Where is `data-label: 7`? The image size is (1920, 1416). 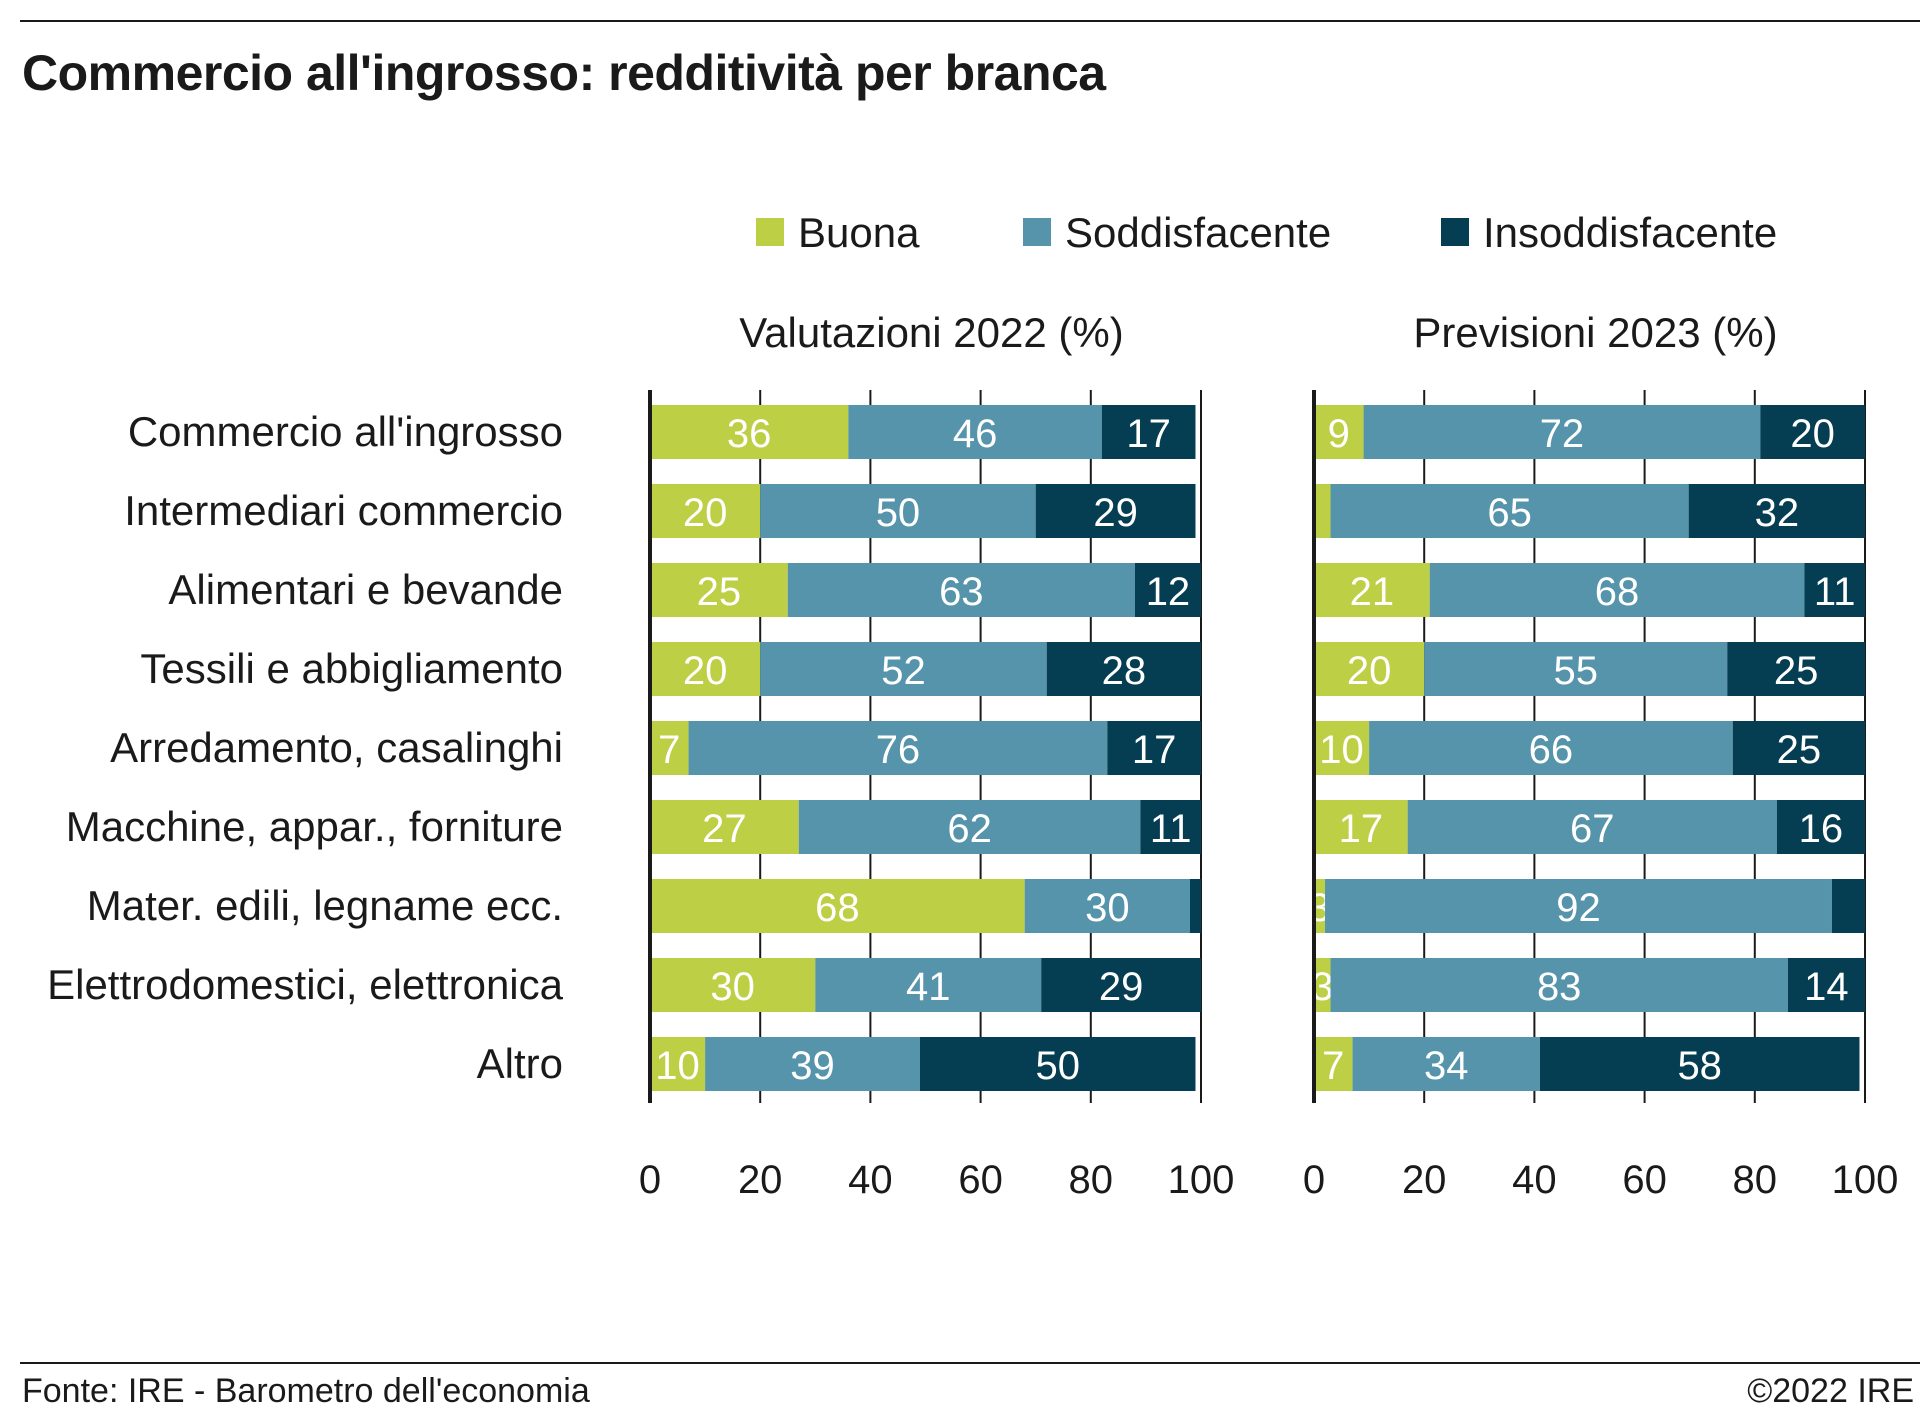
data-label: 7 is located at coordinates (669, 750).